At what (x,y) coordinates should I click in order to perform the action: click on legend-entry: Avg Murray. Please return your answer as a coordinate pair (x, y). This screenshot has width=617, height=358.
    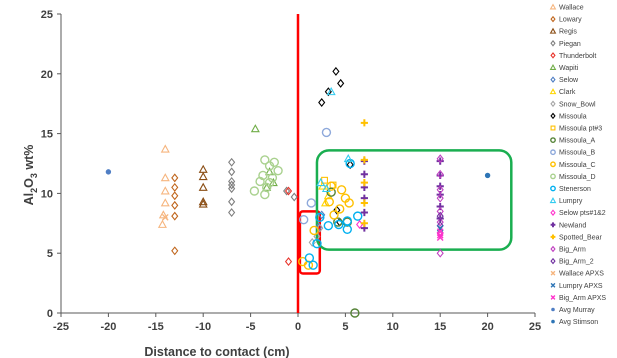
    Looking at the image, I should click on (577, 310).